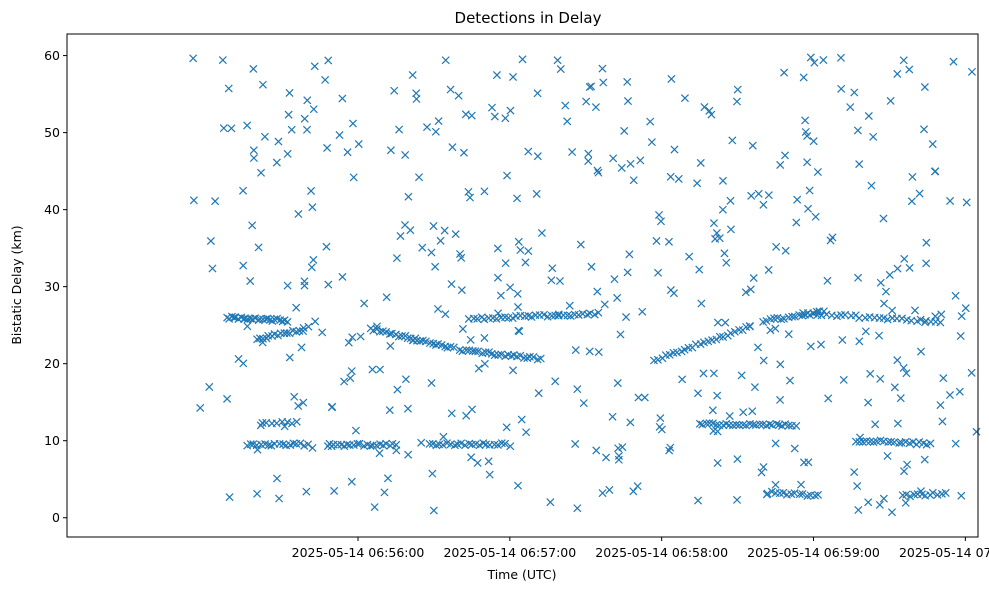 This screenshot has width=989, height=590. I want to click on x-tick-label: 2025-05-14 06:59:00, so click(813, 552).